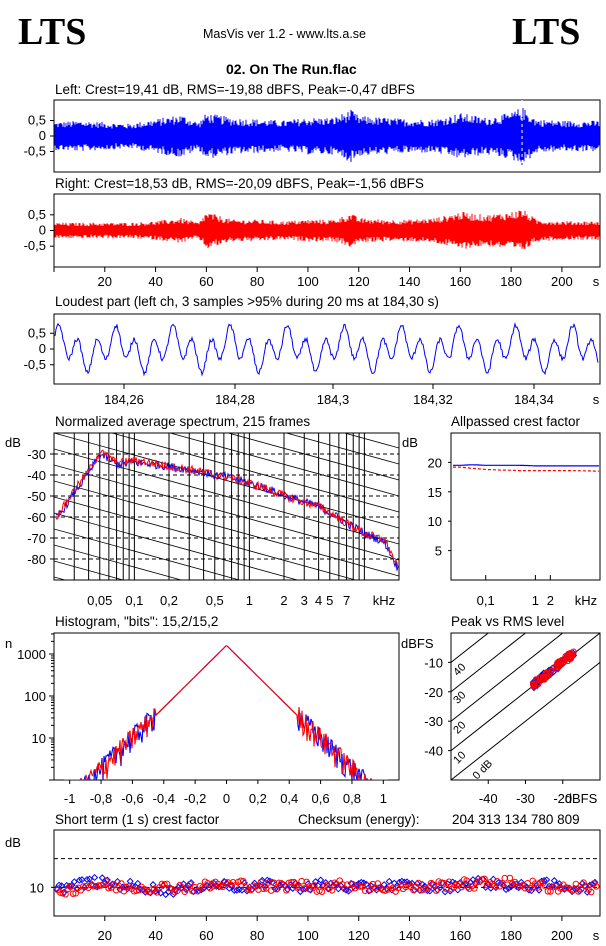 The height and width of the screenshot is (946, 606). I want to click on short-term-plot, so click(327, 878).